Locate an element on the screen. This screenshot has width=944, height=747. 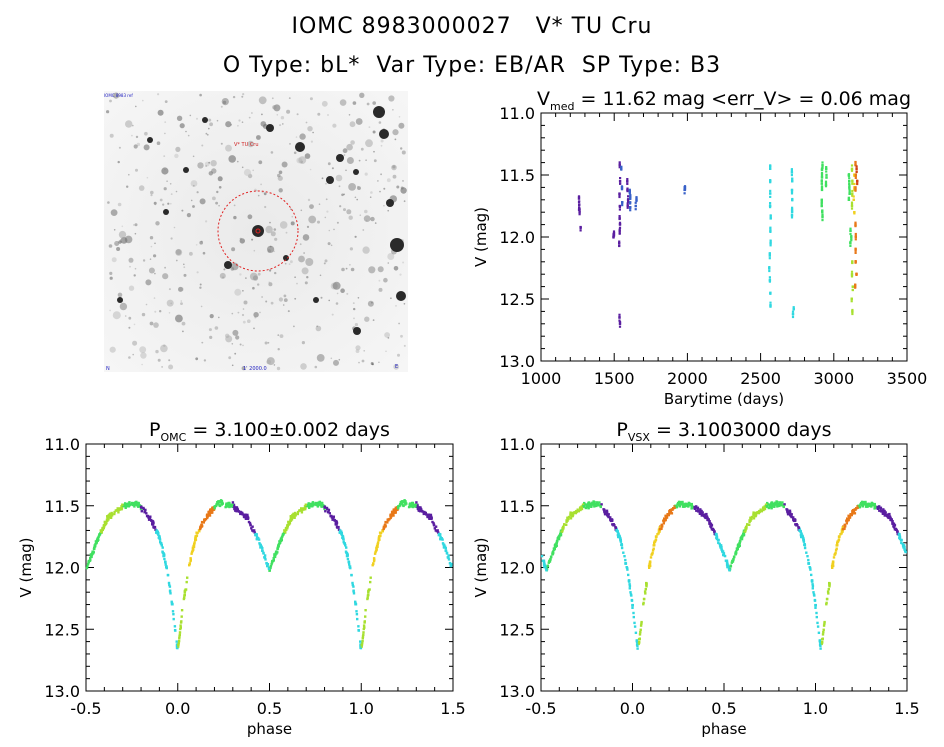
plot-title: Vmed = 11.62 mag <err_V> = 0.06 mag is located at coordinates (724, 100).